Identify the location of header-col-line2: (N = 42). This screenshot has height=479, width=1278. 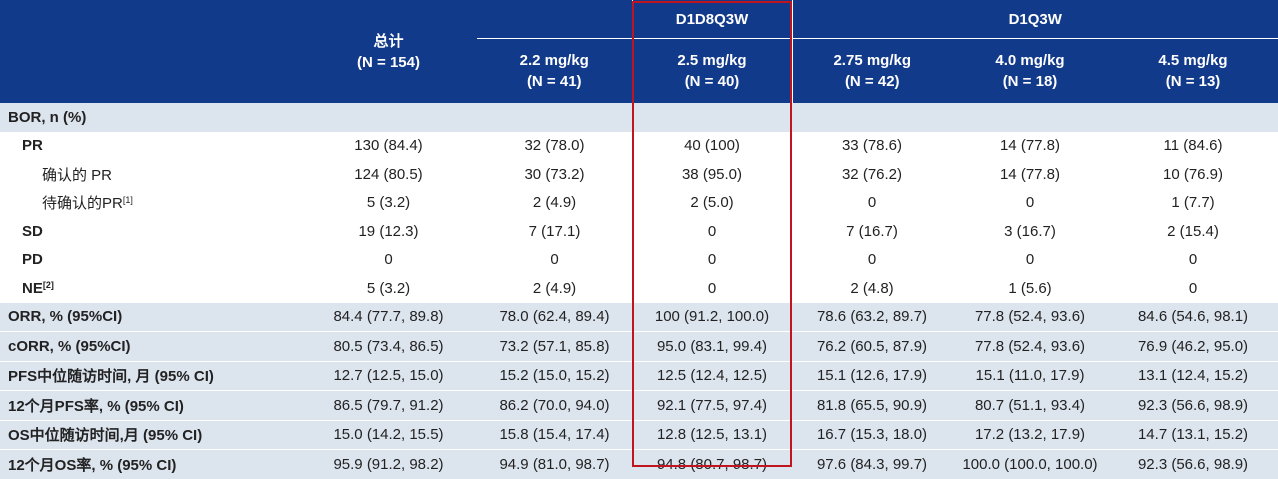
(872, 81).